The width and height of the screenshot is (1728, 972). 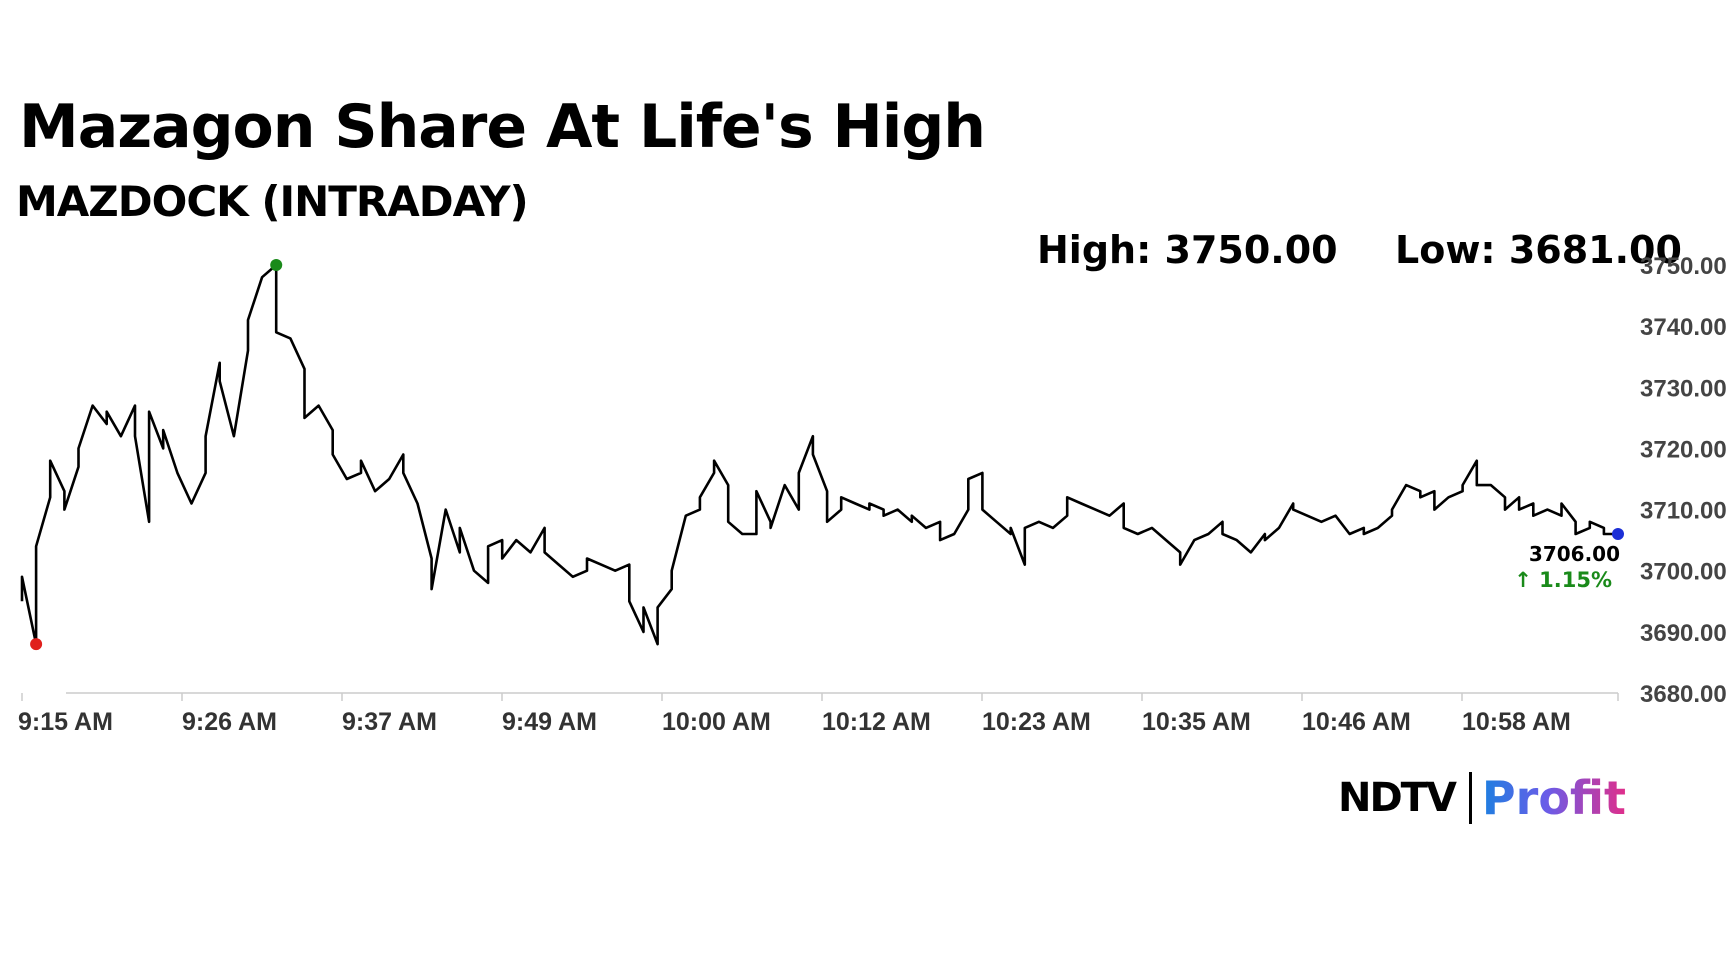 I want to click on day-high-label: High: 3750.00, so click(x=1187, y=250).